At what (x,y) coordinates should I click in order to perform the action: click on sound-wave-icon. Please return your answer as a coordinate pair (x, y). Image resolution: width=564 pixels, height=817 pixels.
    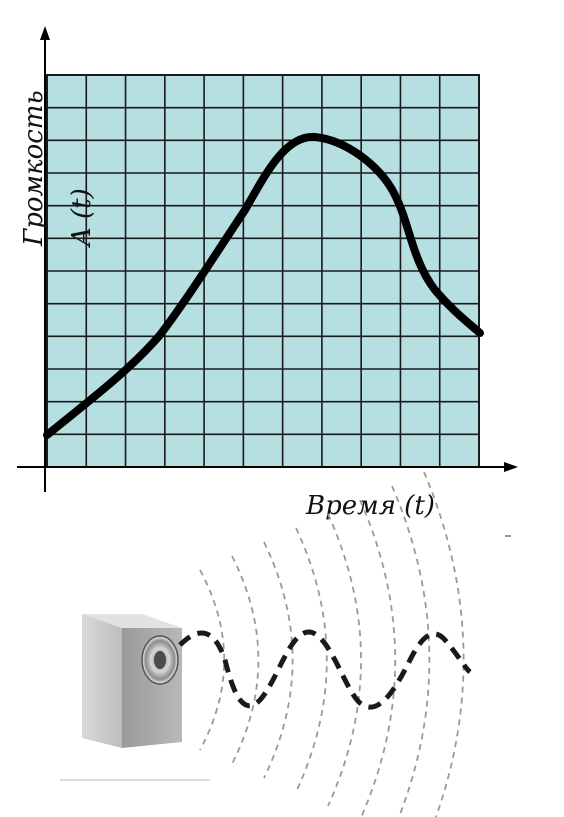
    Looking at the image, I should click on (325, 669).